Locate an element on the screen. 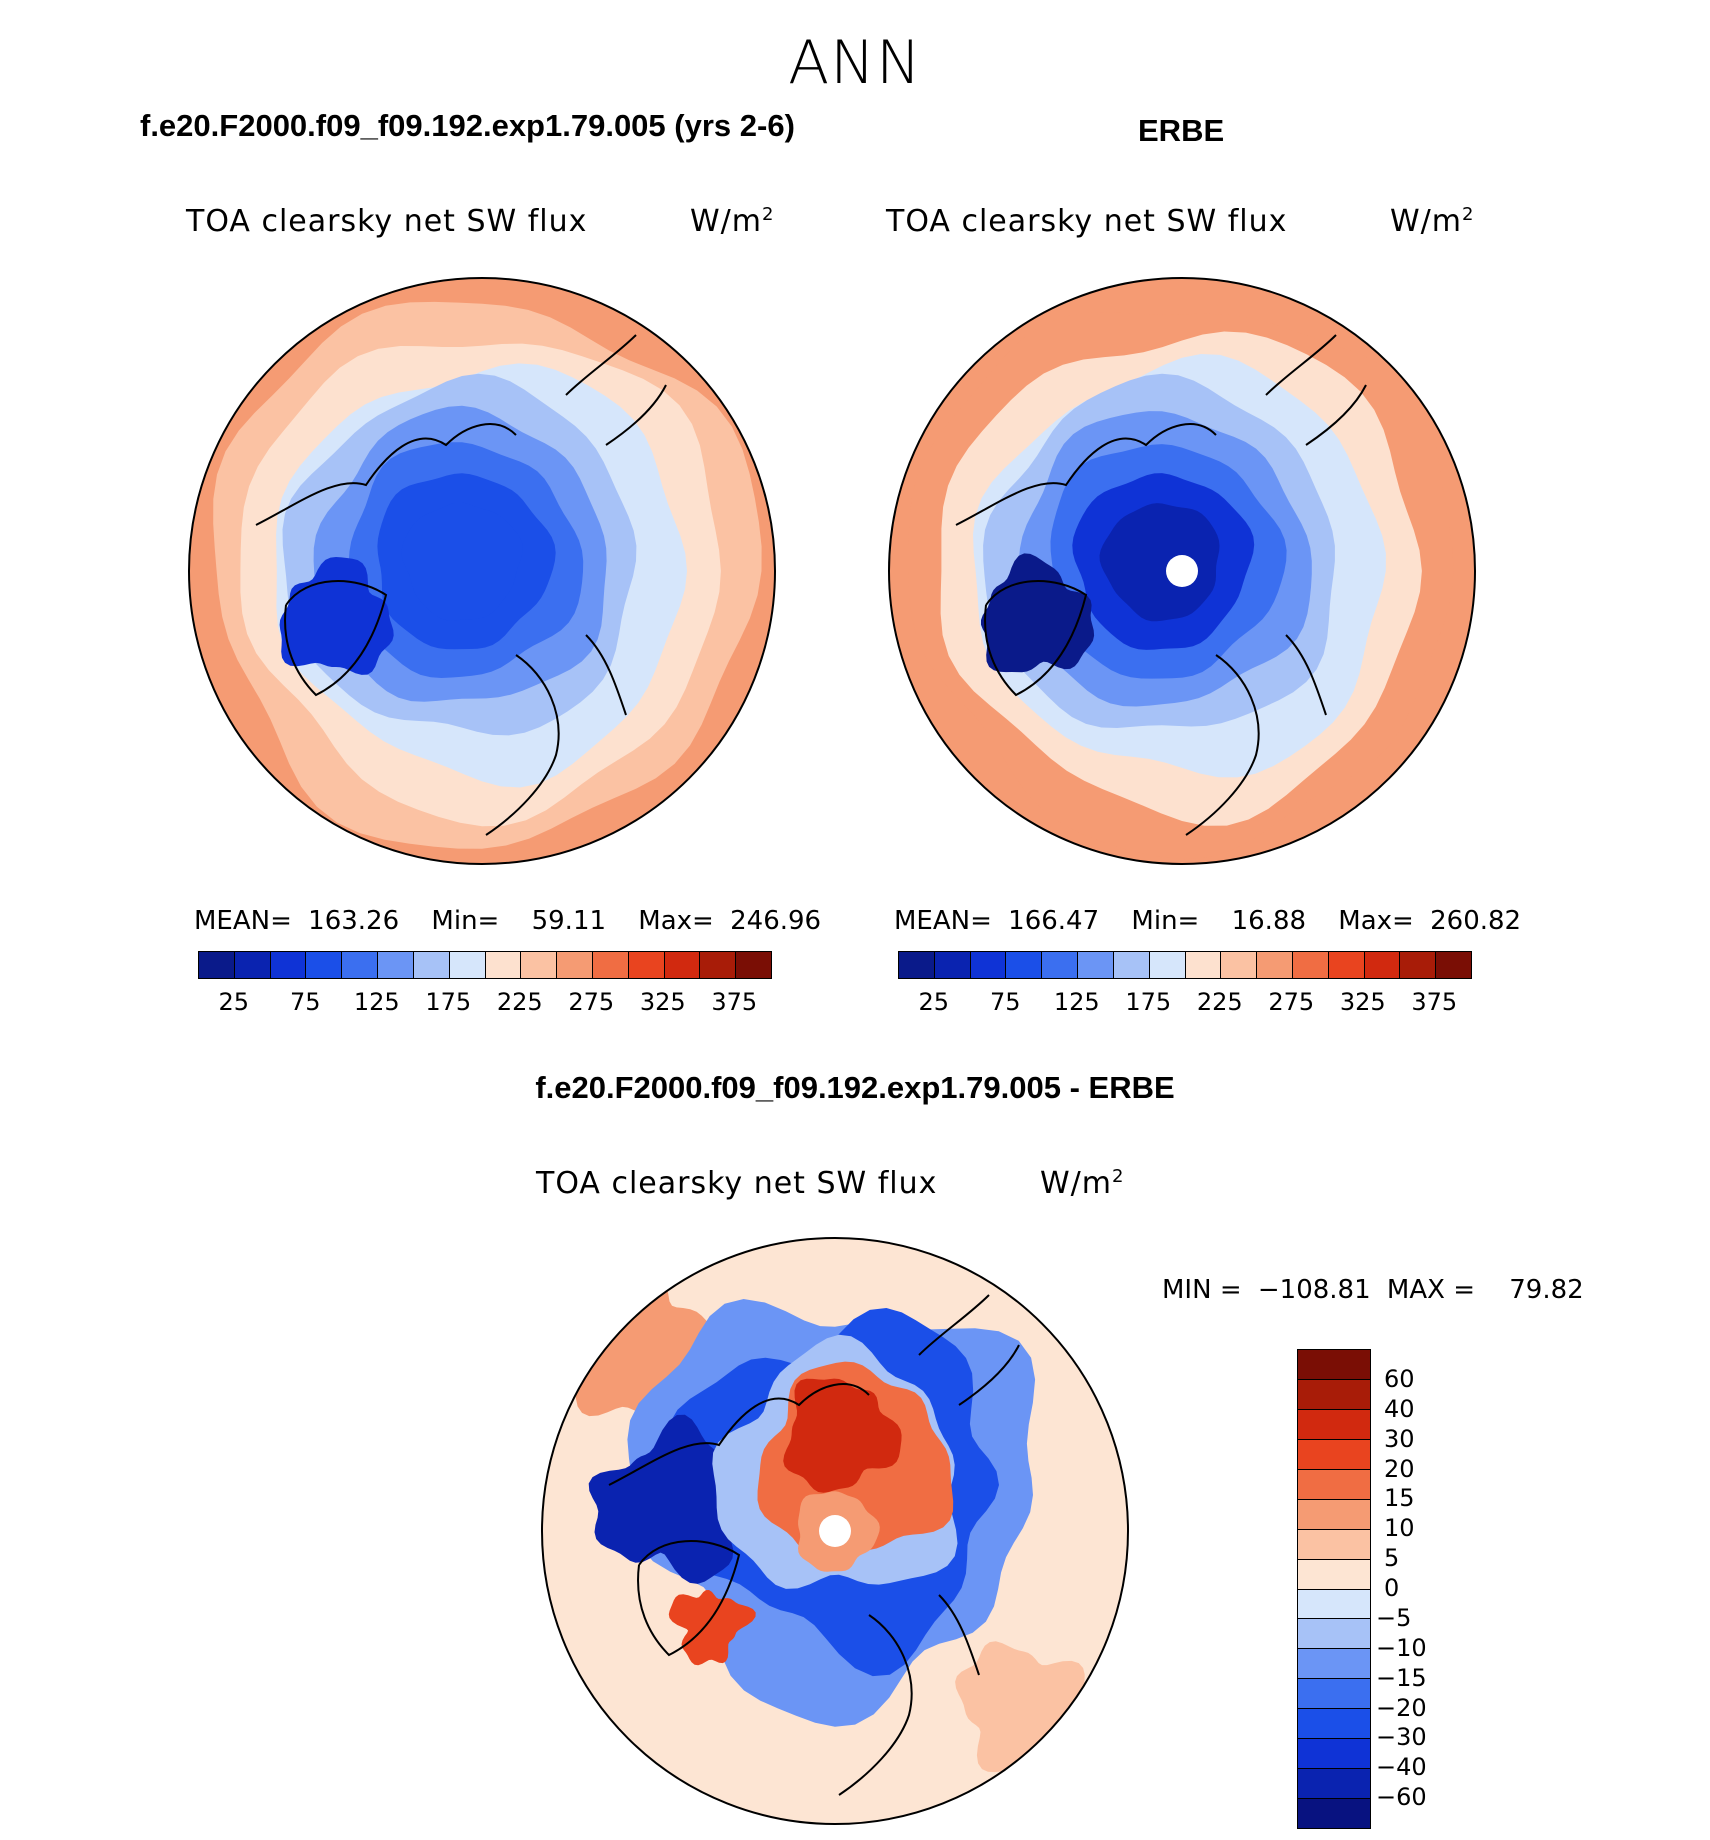 This screenshot has width=1710, height=1840. diff-pole-missing-data is located at coordinates (835, 1531).